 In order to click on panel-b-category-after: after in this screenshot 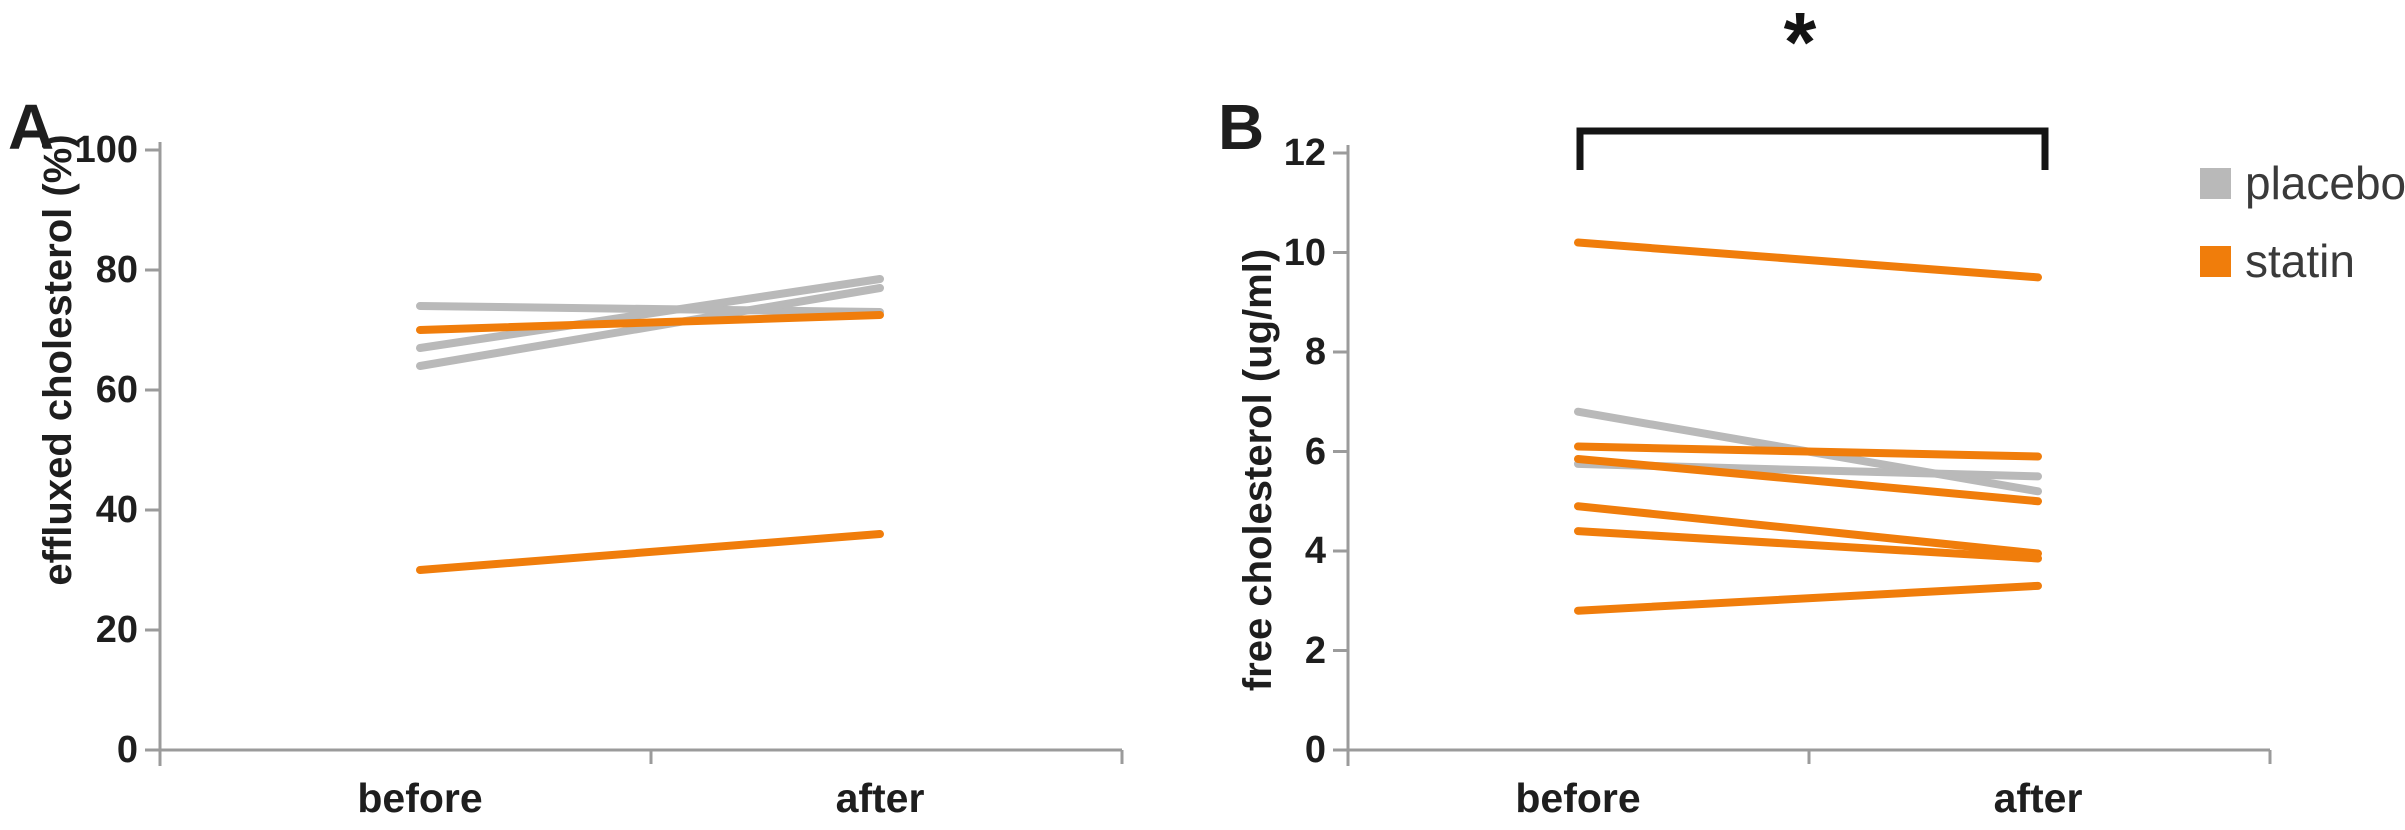, I will do `click(2038, 798)`.